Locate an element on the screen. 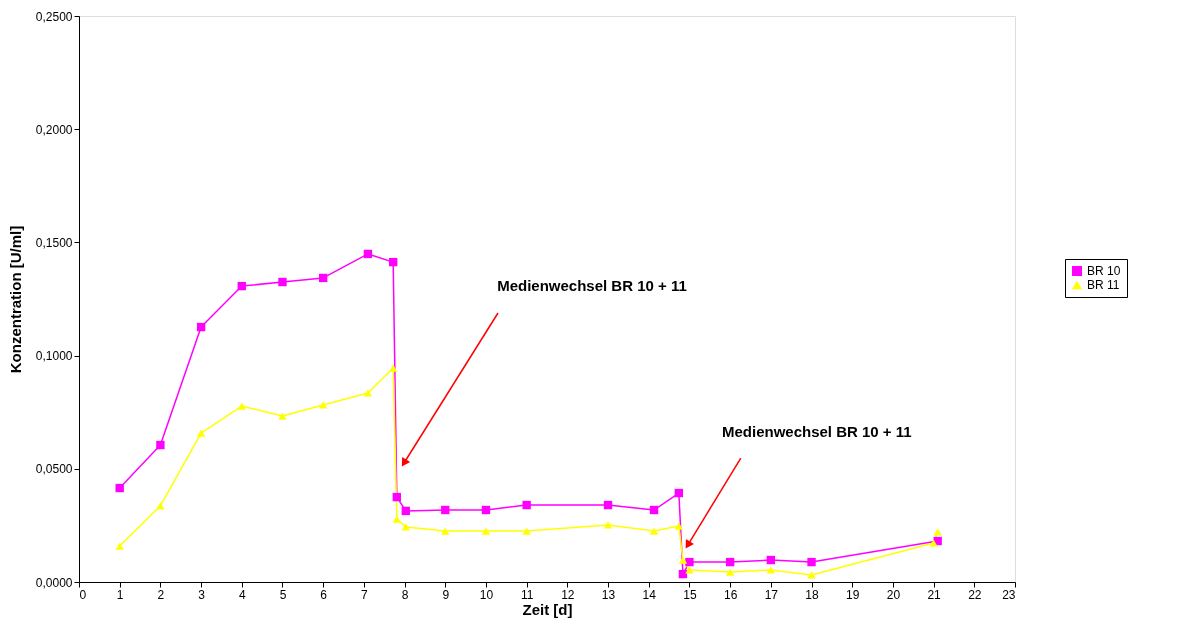  y-tick-label: 0,1000 is located at coordinates (54, 356).